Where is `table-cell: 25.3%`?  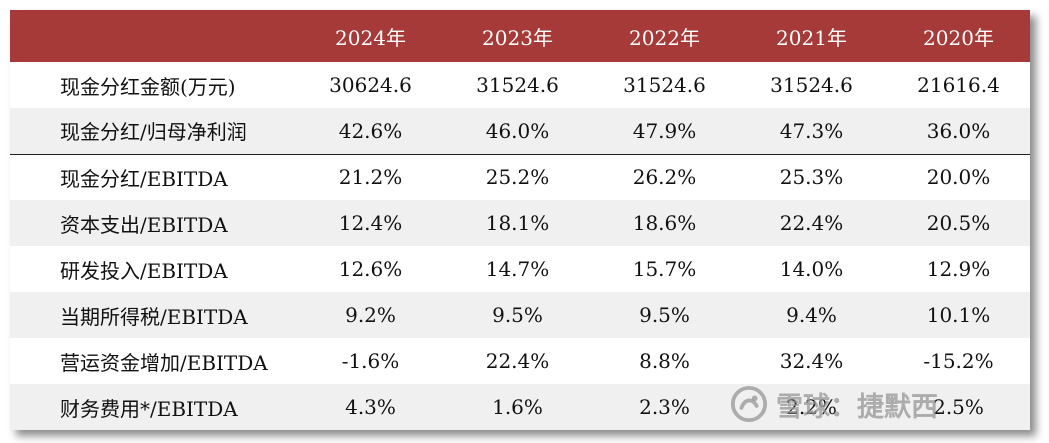 table-cell: 25.3% is located at coordinates (811, 176).